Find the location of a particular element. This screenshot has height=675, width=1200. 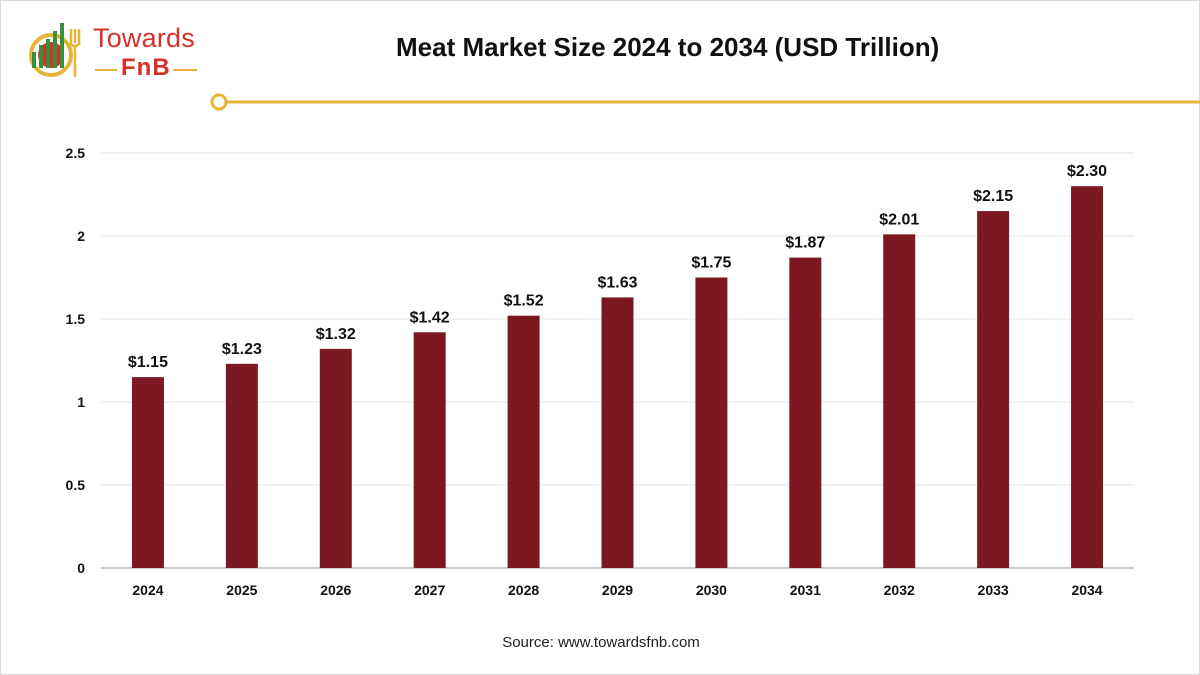

x-tick-label: 2026 is located at coordinates (335, 590).